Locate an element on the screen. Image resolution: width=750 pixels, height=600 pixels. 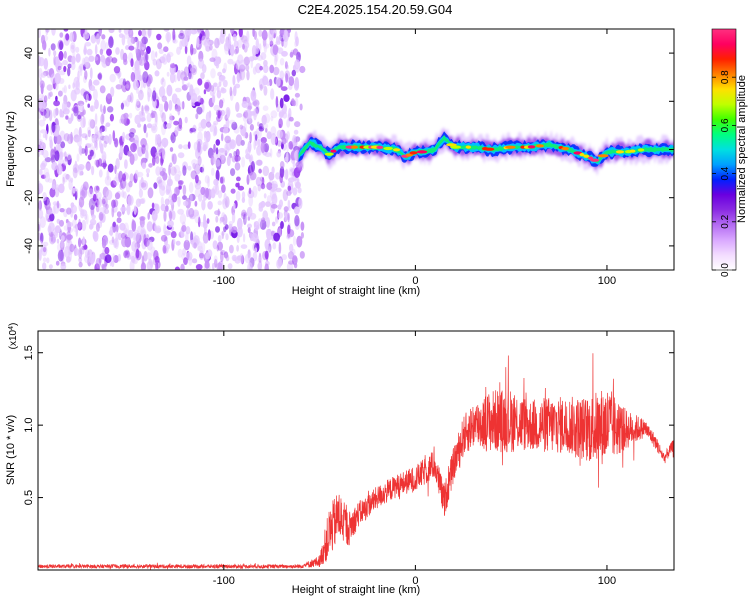
chart-title: C2E4.2025.154.20.59.G04 is located at coordinates (375, 9).